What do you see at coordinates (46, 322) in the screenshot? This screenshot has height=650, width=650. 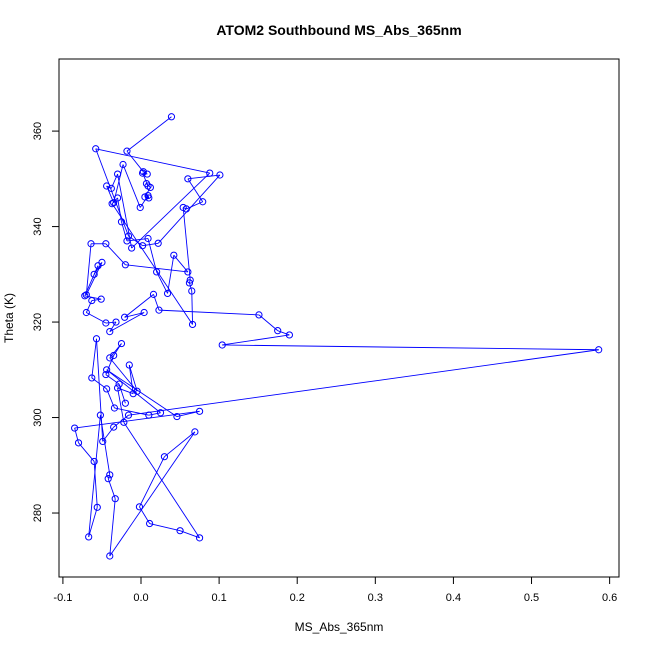 I see `y-axis: 280 300 320 340 360` at bounding box center [46, 322].